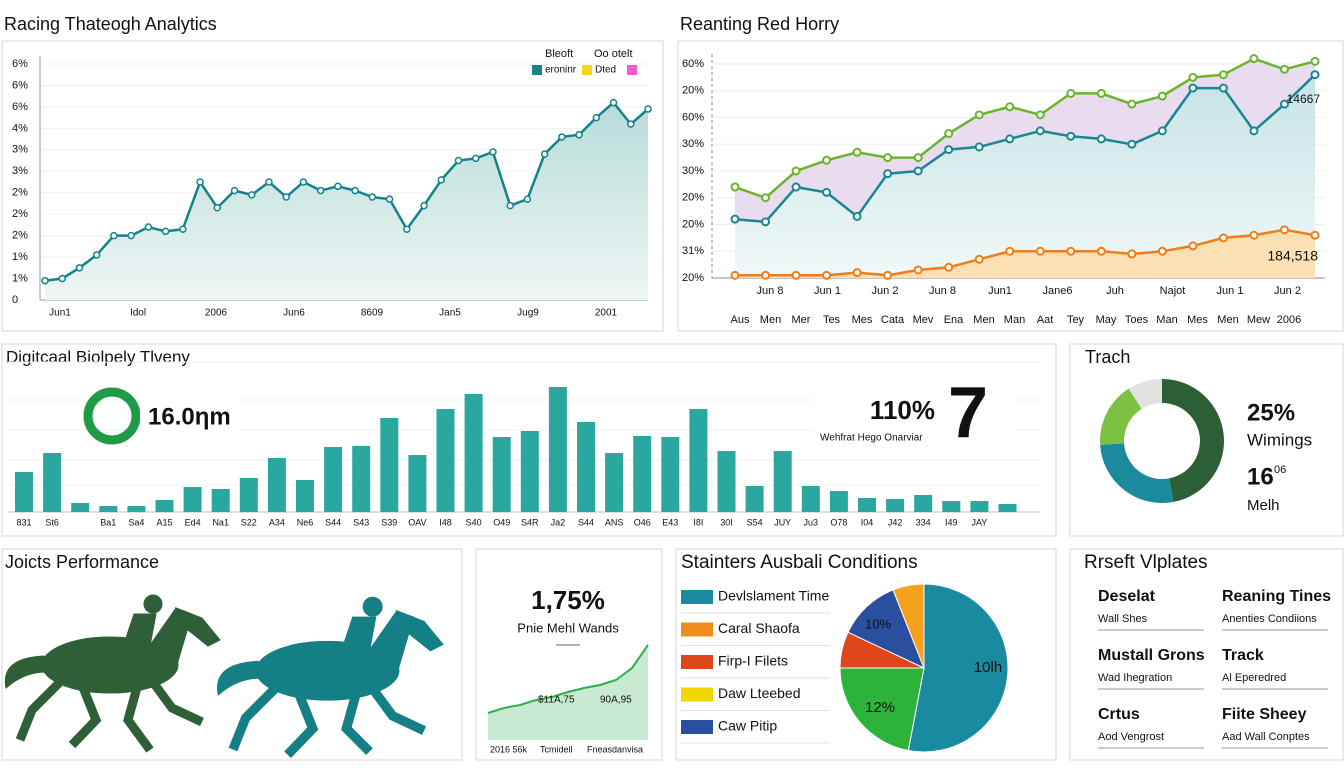  Describe the element at coordinates (20, 150) in the screenshot. I see `y-tick-label: 3%` at that location.